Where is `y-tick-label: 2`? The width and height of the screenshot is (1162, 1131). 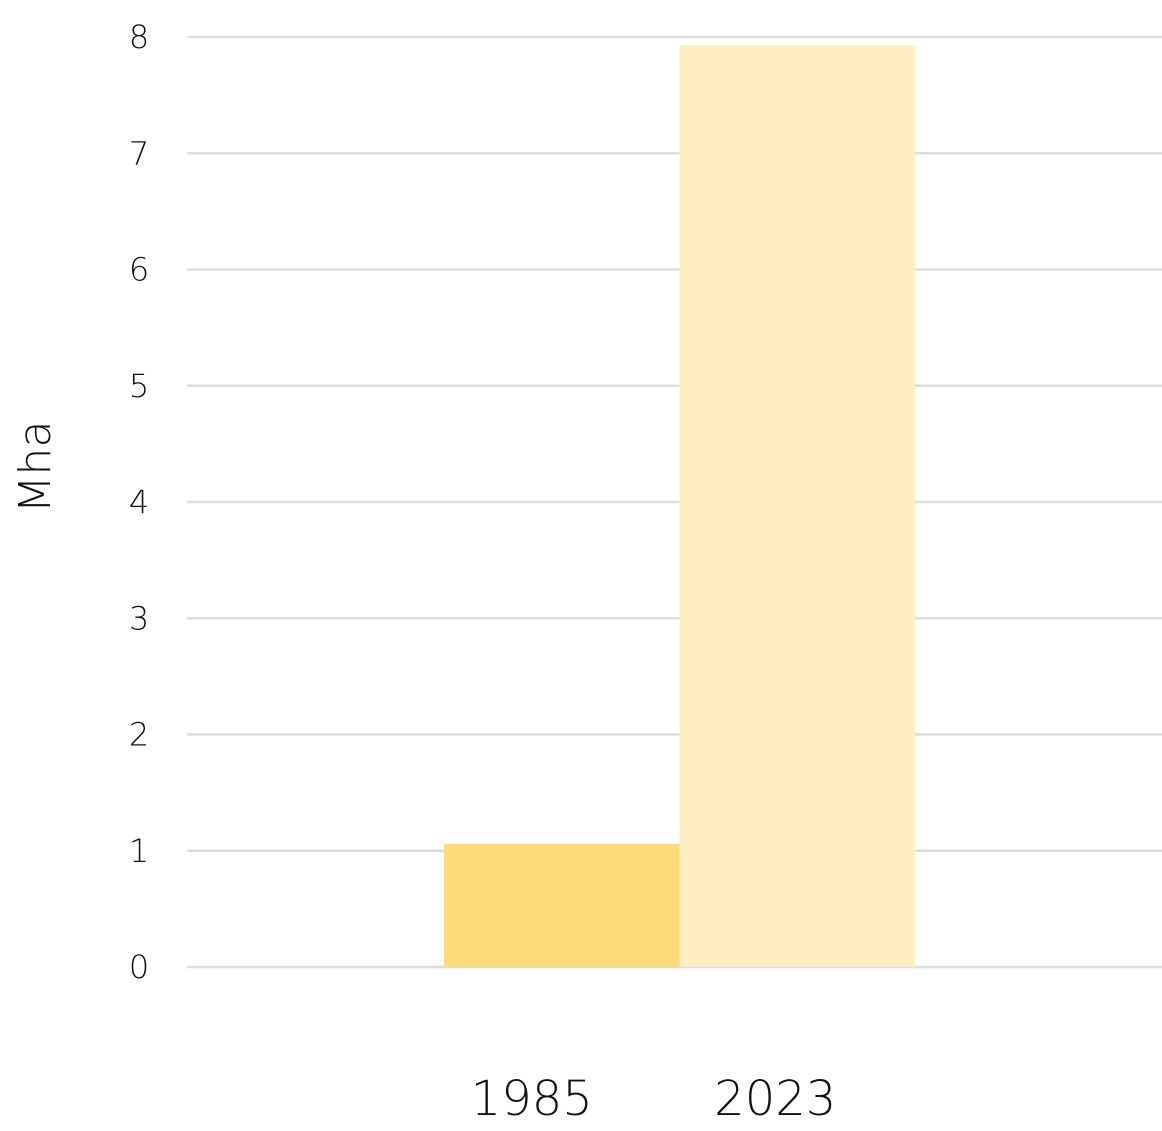 y-tick-label: 2 is located at coordinates (139, 735).